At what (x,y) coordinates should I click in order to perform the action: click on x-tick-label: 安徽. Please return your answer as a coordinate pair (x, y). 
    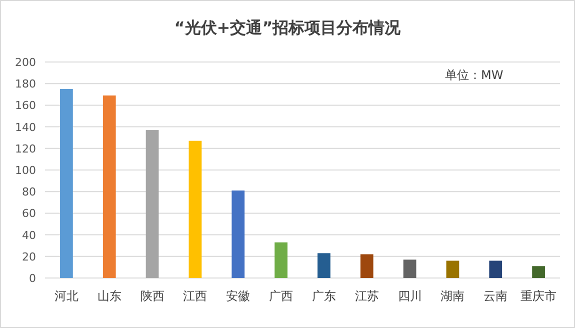
    Looking at the image, I should click on (238, 296).